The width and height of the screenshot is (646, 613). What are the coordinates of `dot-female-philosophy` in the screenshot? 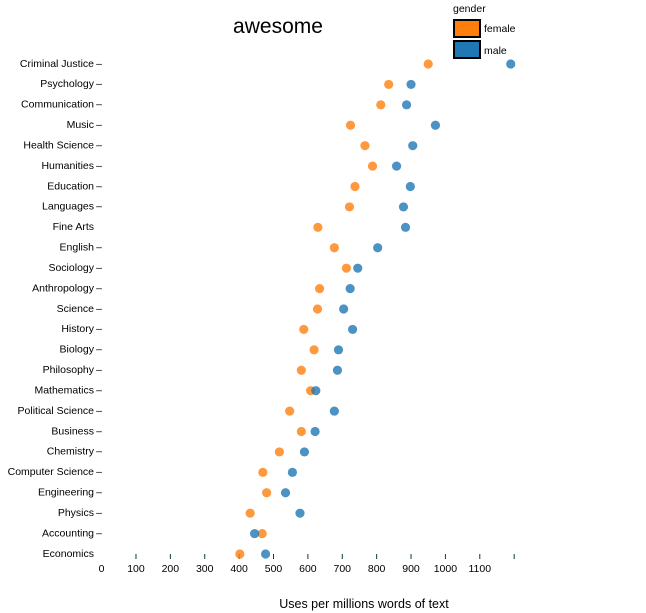 It's located at (301, 370).